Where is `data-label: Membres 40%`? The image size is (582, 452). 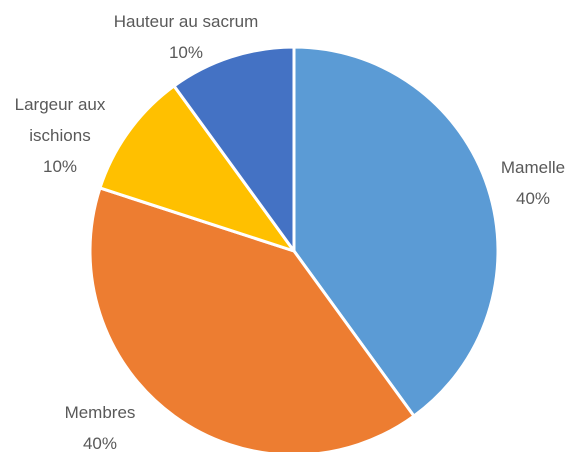
data-label: Membres 40% is located at coordinates (100, 424).